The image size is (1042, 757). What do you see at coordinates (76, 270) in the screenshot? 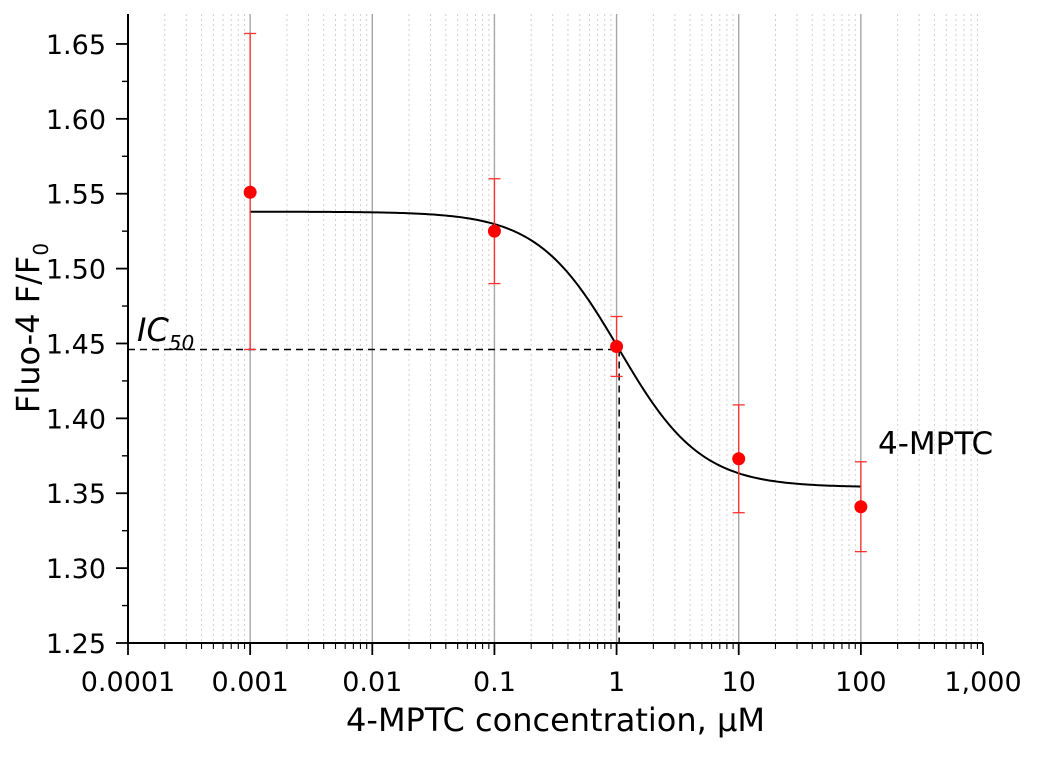
I see `y-tick-label: 1.50` at bounding box center [76, 270].